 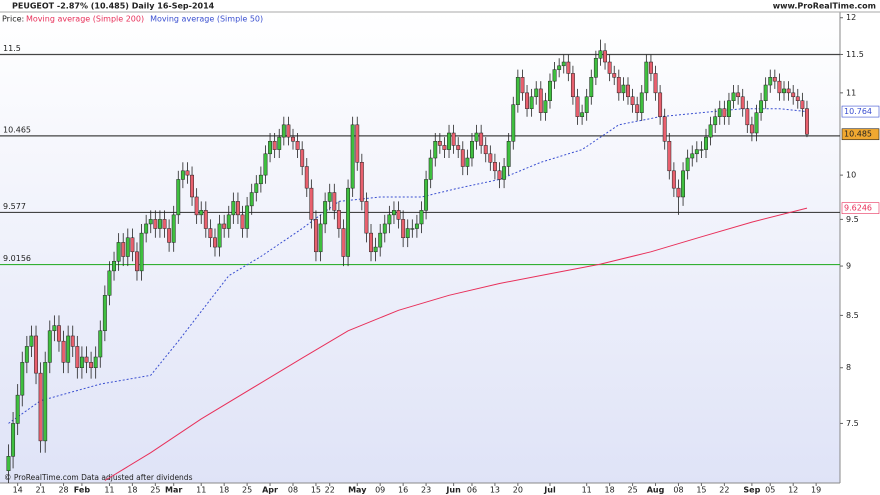 What do you see at coordinates (858, 111) in the screenshot?
I see `ma-last-label: 10.764` at bounding box center [858, 111].